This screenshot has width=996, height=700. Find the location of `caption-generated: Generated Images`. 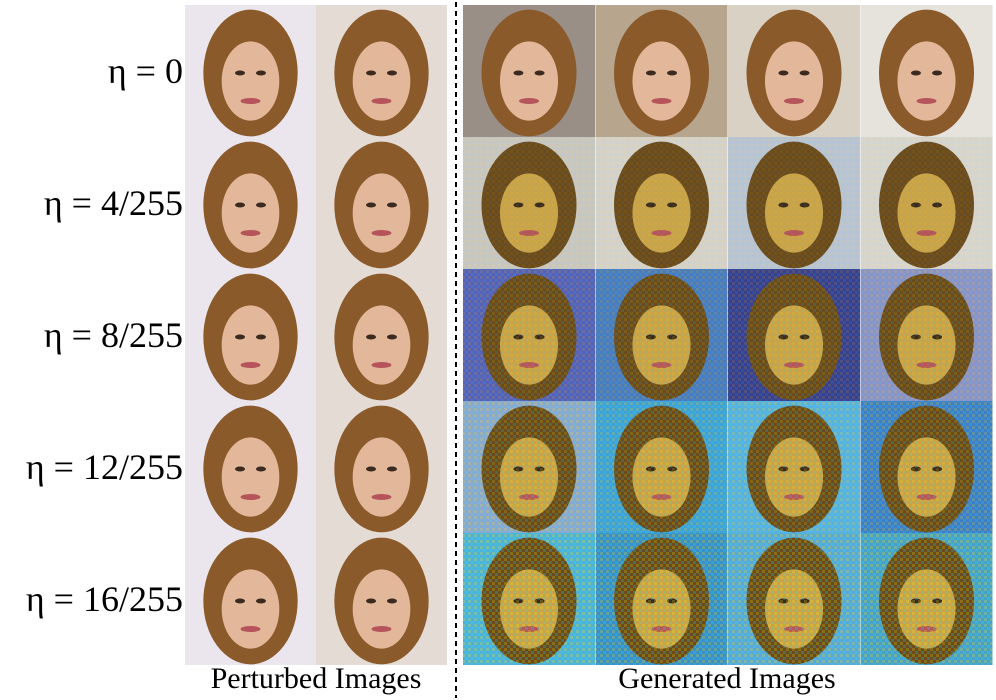

caption-generated: Generated Images is located at coordinates (726, 678).